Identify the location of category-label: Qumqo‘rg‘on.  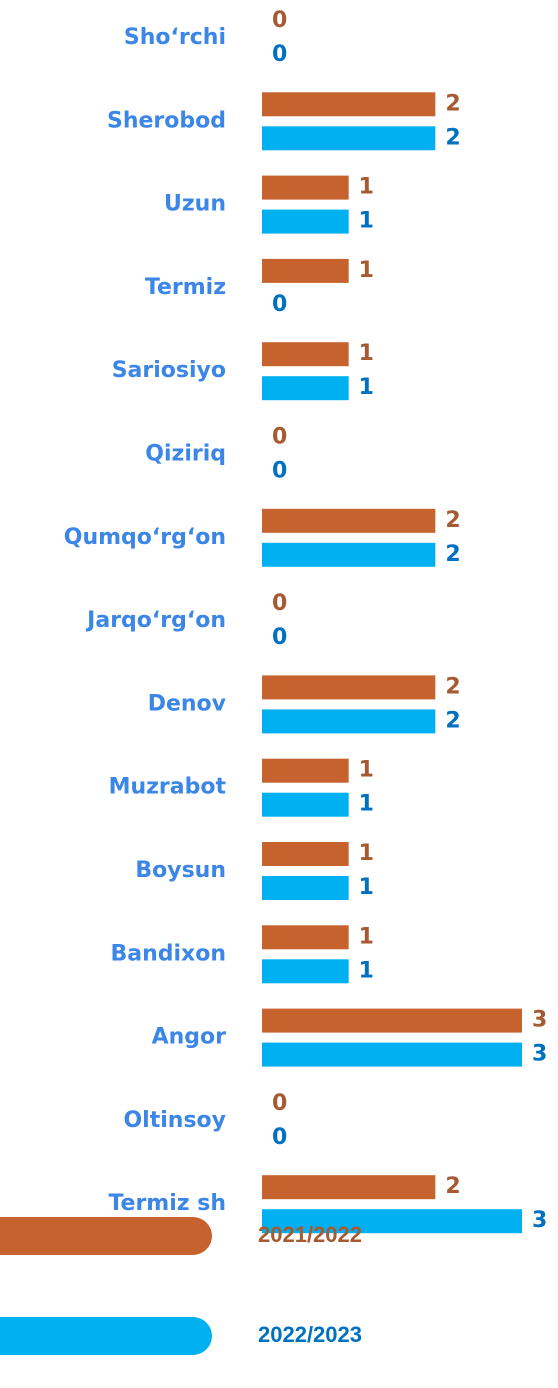
(145, 537).